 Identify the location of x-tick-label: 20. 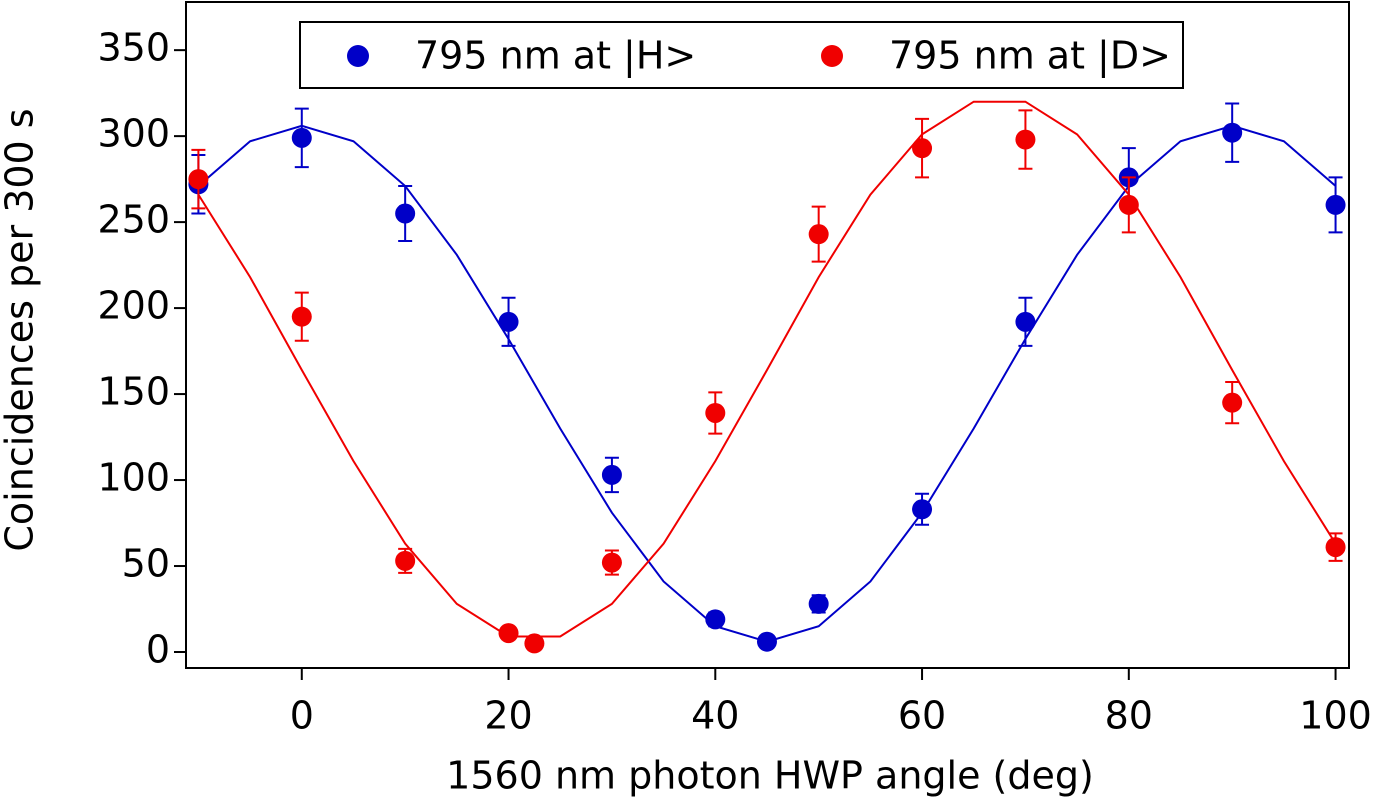
(508, 716).